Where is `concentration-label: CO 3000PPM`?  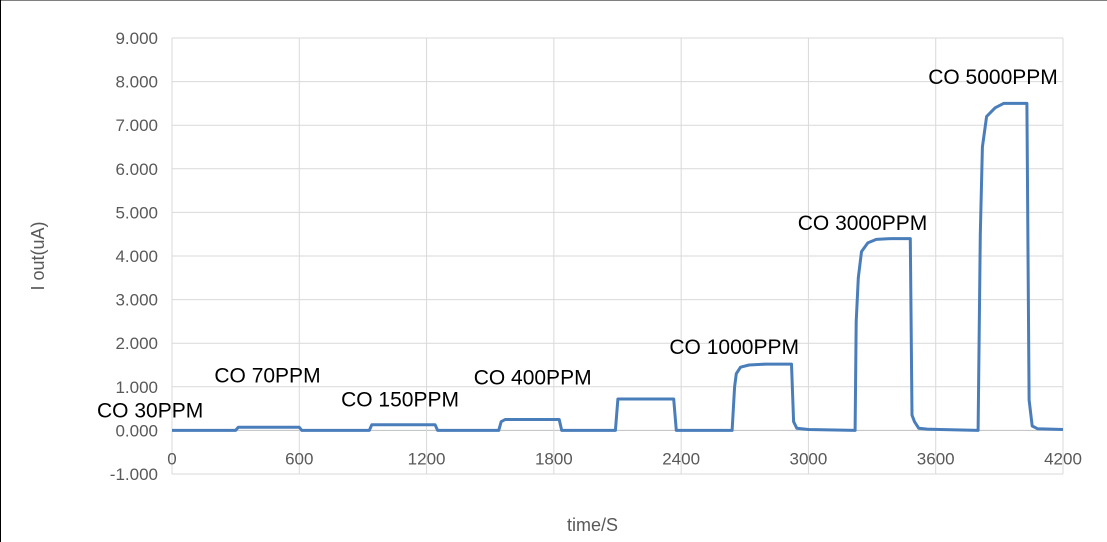
concentration-label: CO 3000PPM is located at coordinates (863, 223).